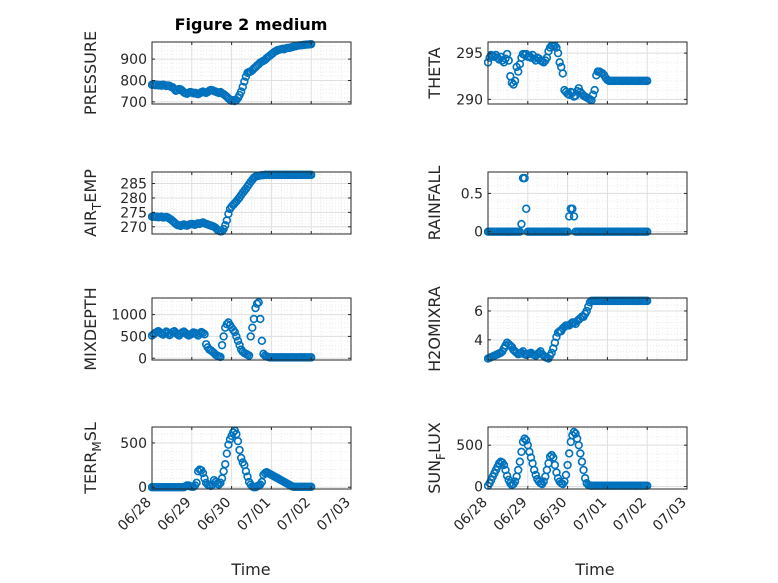  What do you see at coordinates (90, 328) in the screenshot?
I see `mixdepth-ylabel: MIXDEPTH` at bounding box center [90, 328].